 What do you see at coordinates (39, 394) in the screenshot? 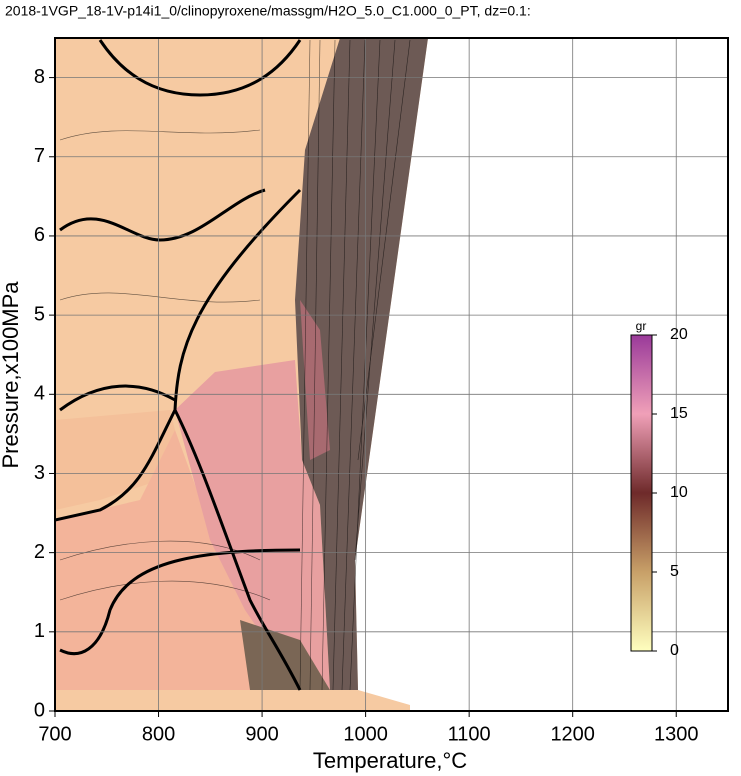
I see `y-tick-label: 4` at bounding box center [39, 394].